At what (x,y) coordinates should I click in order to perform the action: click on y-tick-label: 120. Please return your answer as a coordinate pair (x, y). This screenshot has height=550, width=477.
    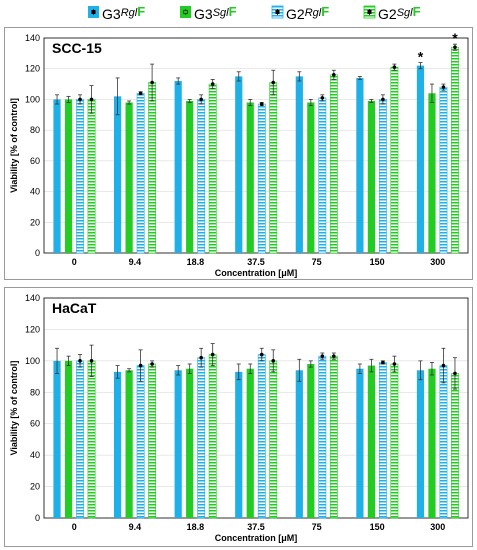
    Looking at the image, I should click on (32, 329).